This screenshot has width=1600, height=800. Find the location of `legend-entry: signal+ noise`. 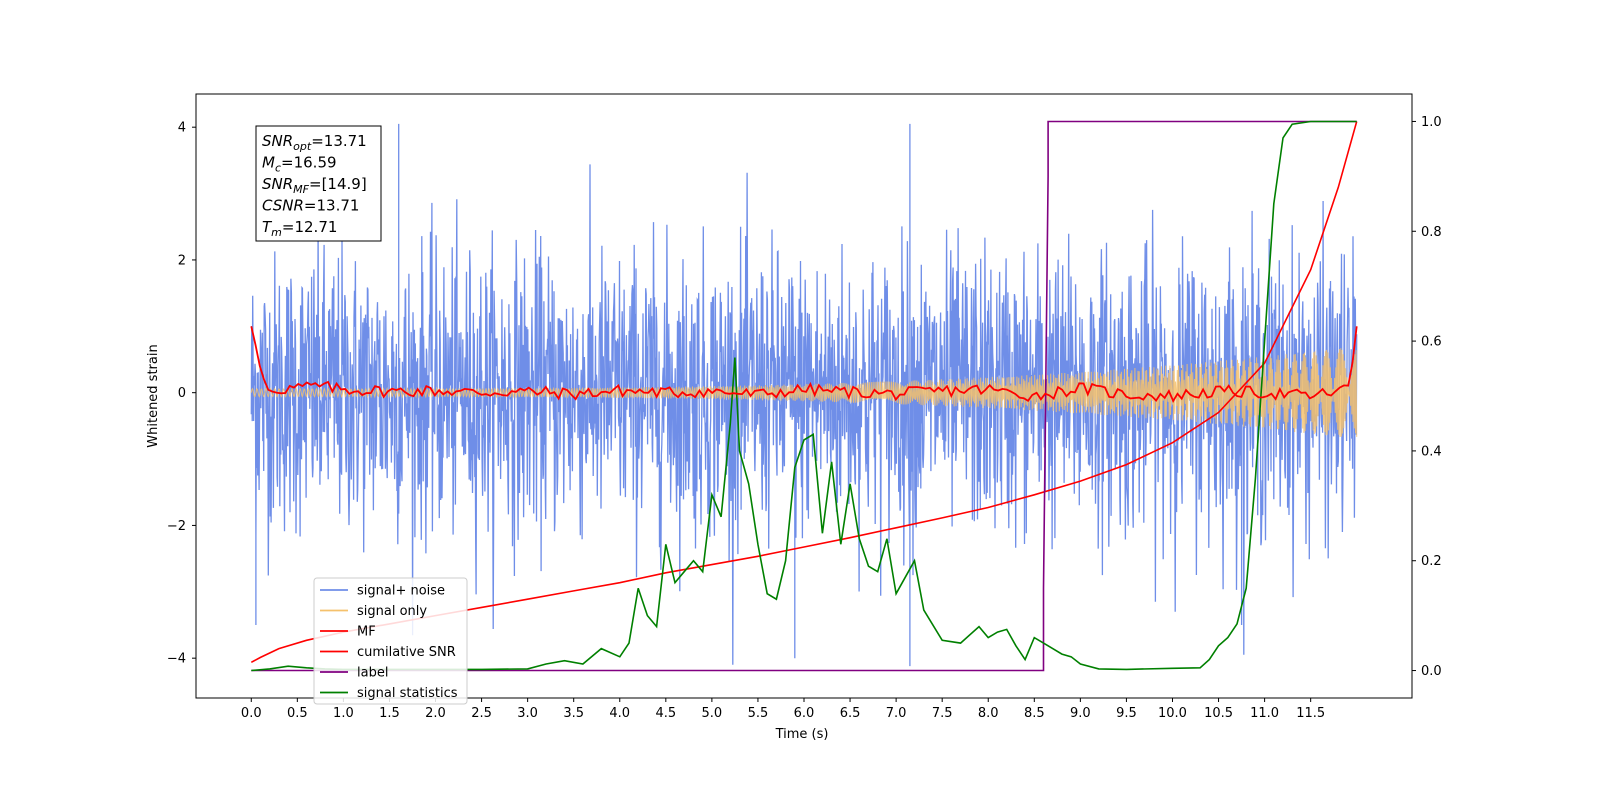

legend-entry: signal+ noise is located at coordinates (401, 591).